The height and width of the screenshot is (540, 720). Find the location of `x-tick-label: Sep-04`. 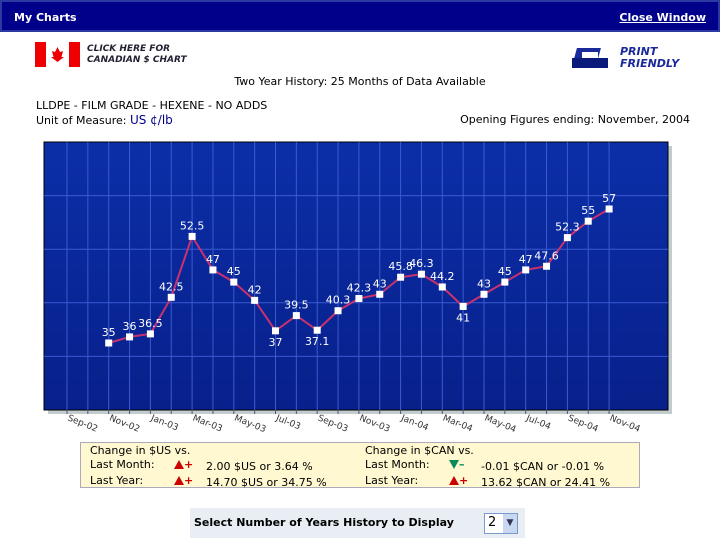

x-tick-label: Sep-04 is located at coordinates (582, 424).